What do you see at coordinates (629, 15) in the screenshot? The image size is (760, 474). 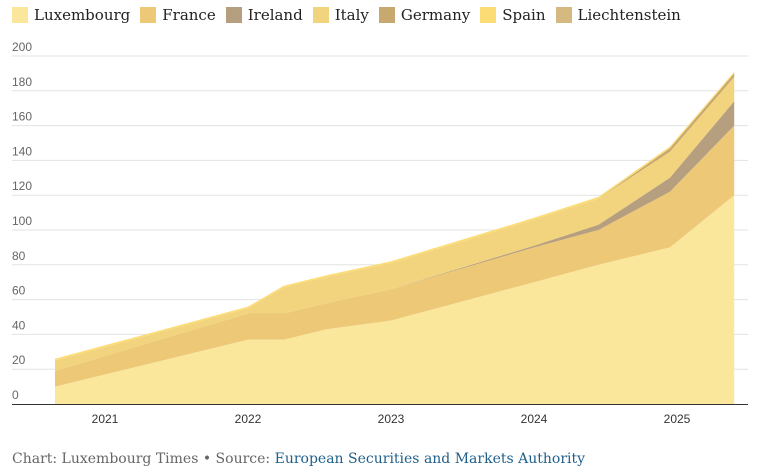 I see `legend-label: Liechtenstein` at bounding box center [629, 15].